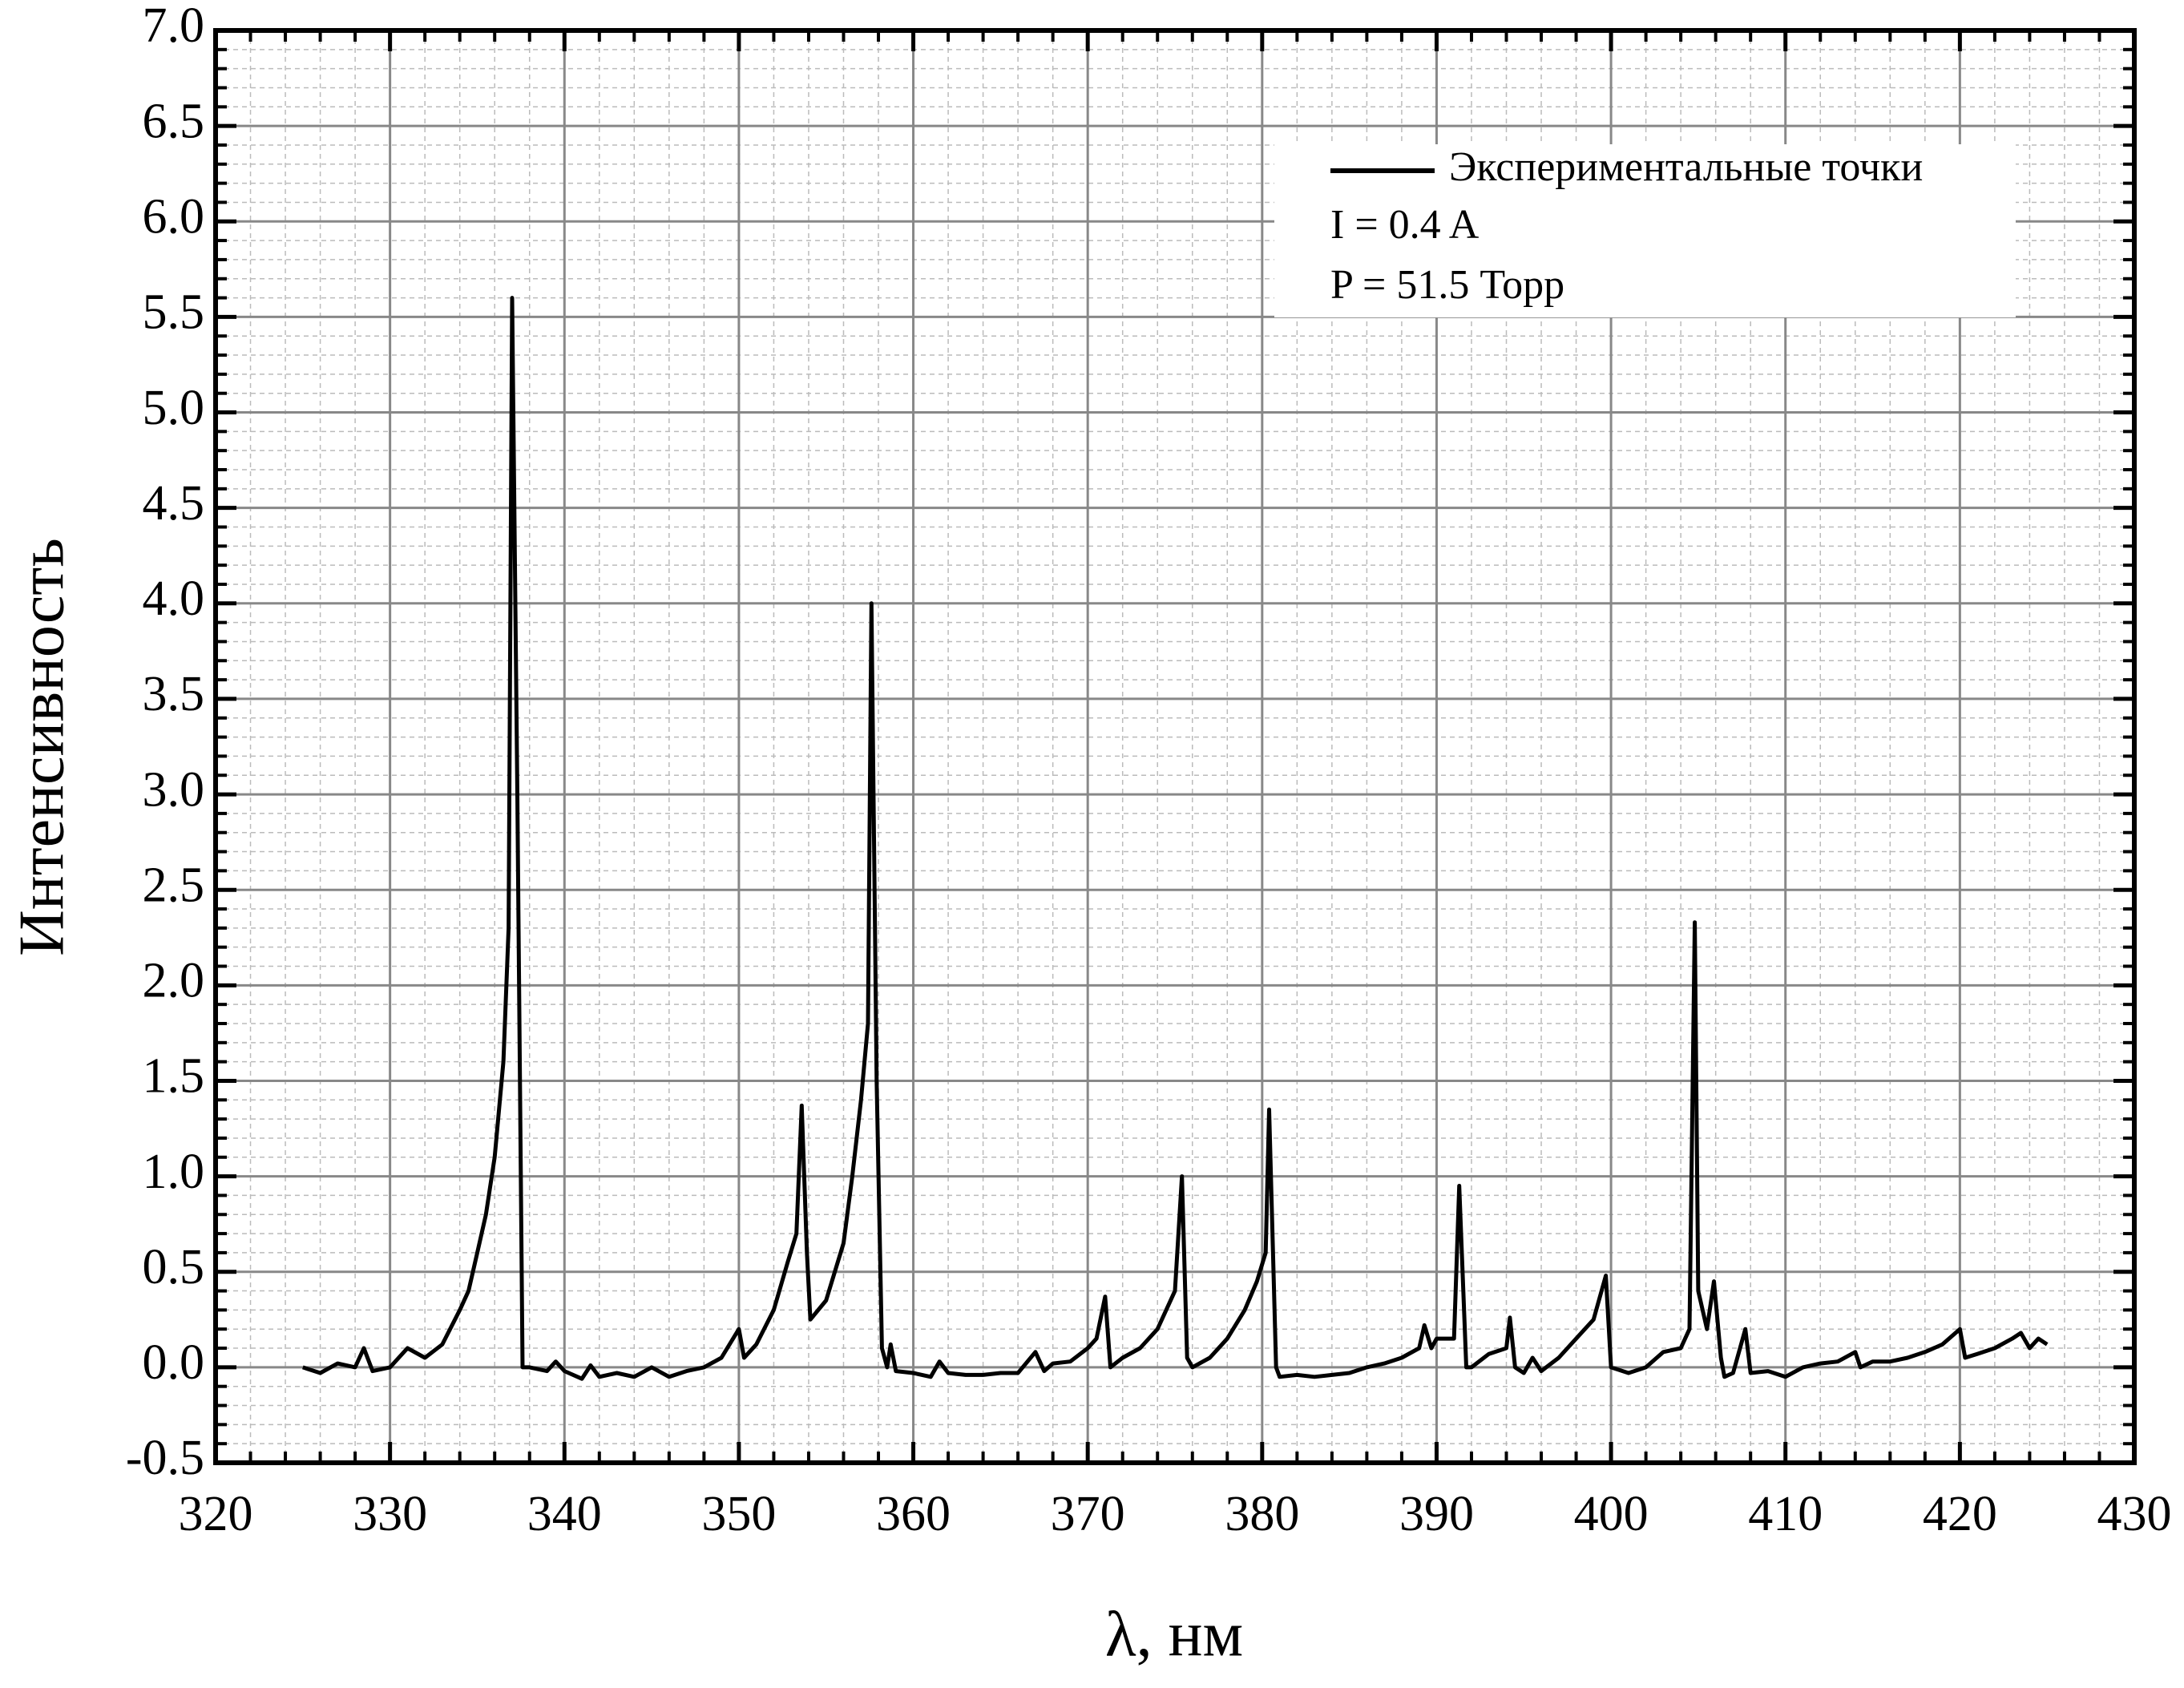  Describe the element at coordinates (165, 1458) in the screenshot. I see `y-tick-label: -0.5` at that location.